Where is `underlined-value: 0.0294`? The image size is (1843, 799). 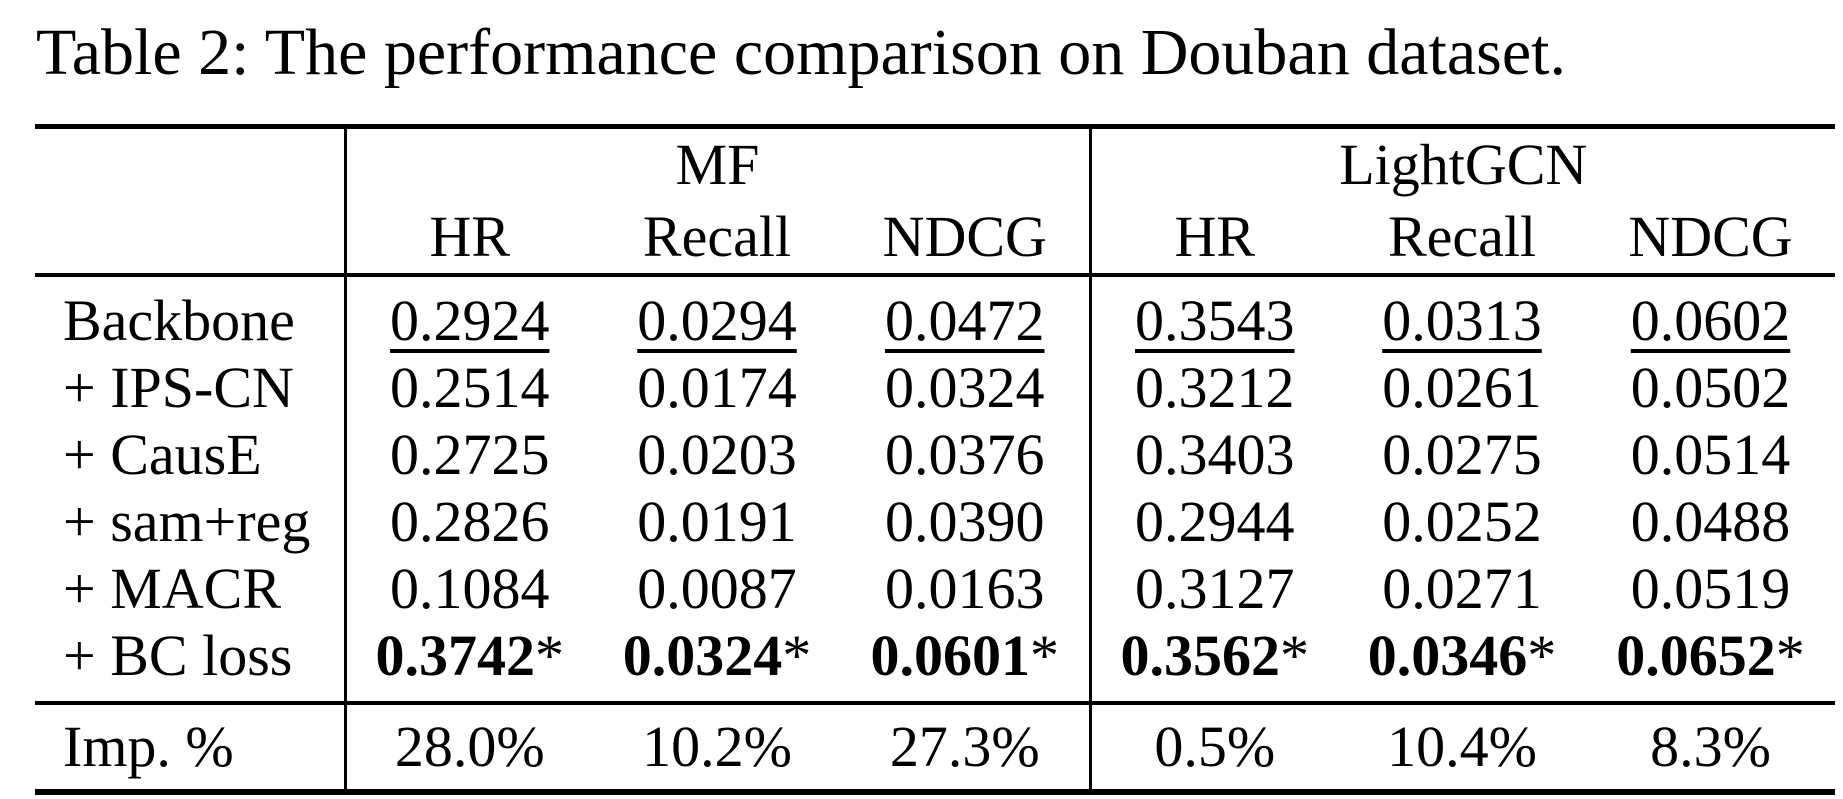 underlined-value: 0.0294 is located at coordinates (717, 320).